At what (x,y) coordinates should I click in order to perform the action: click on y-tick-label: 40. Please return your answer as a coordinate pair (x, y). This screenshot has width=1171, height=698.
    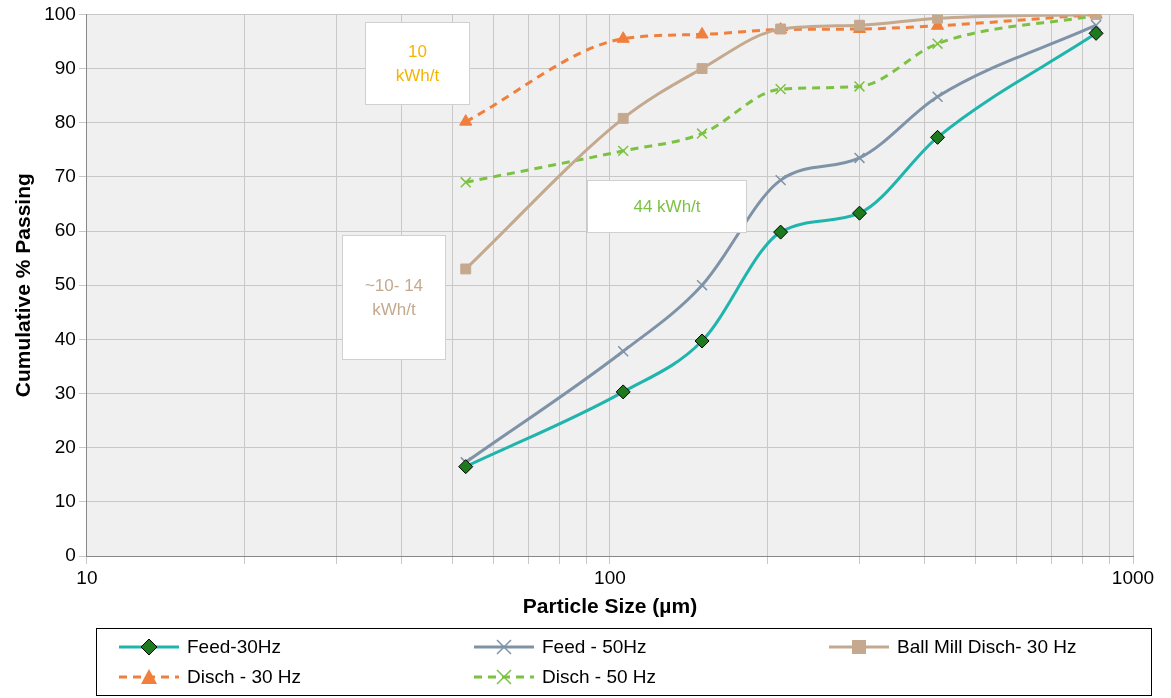
    Looking at the image, I should click on (65, 338).